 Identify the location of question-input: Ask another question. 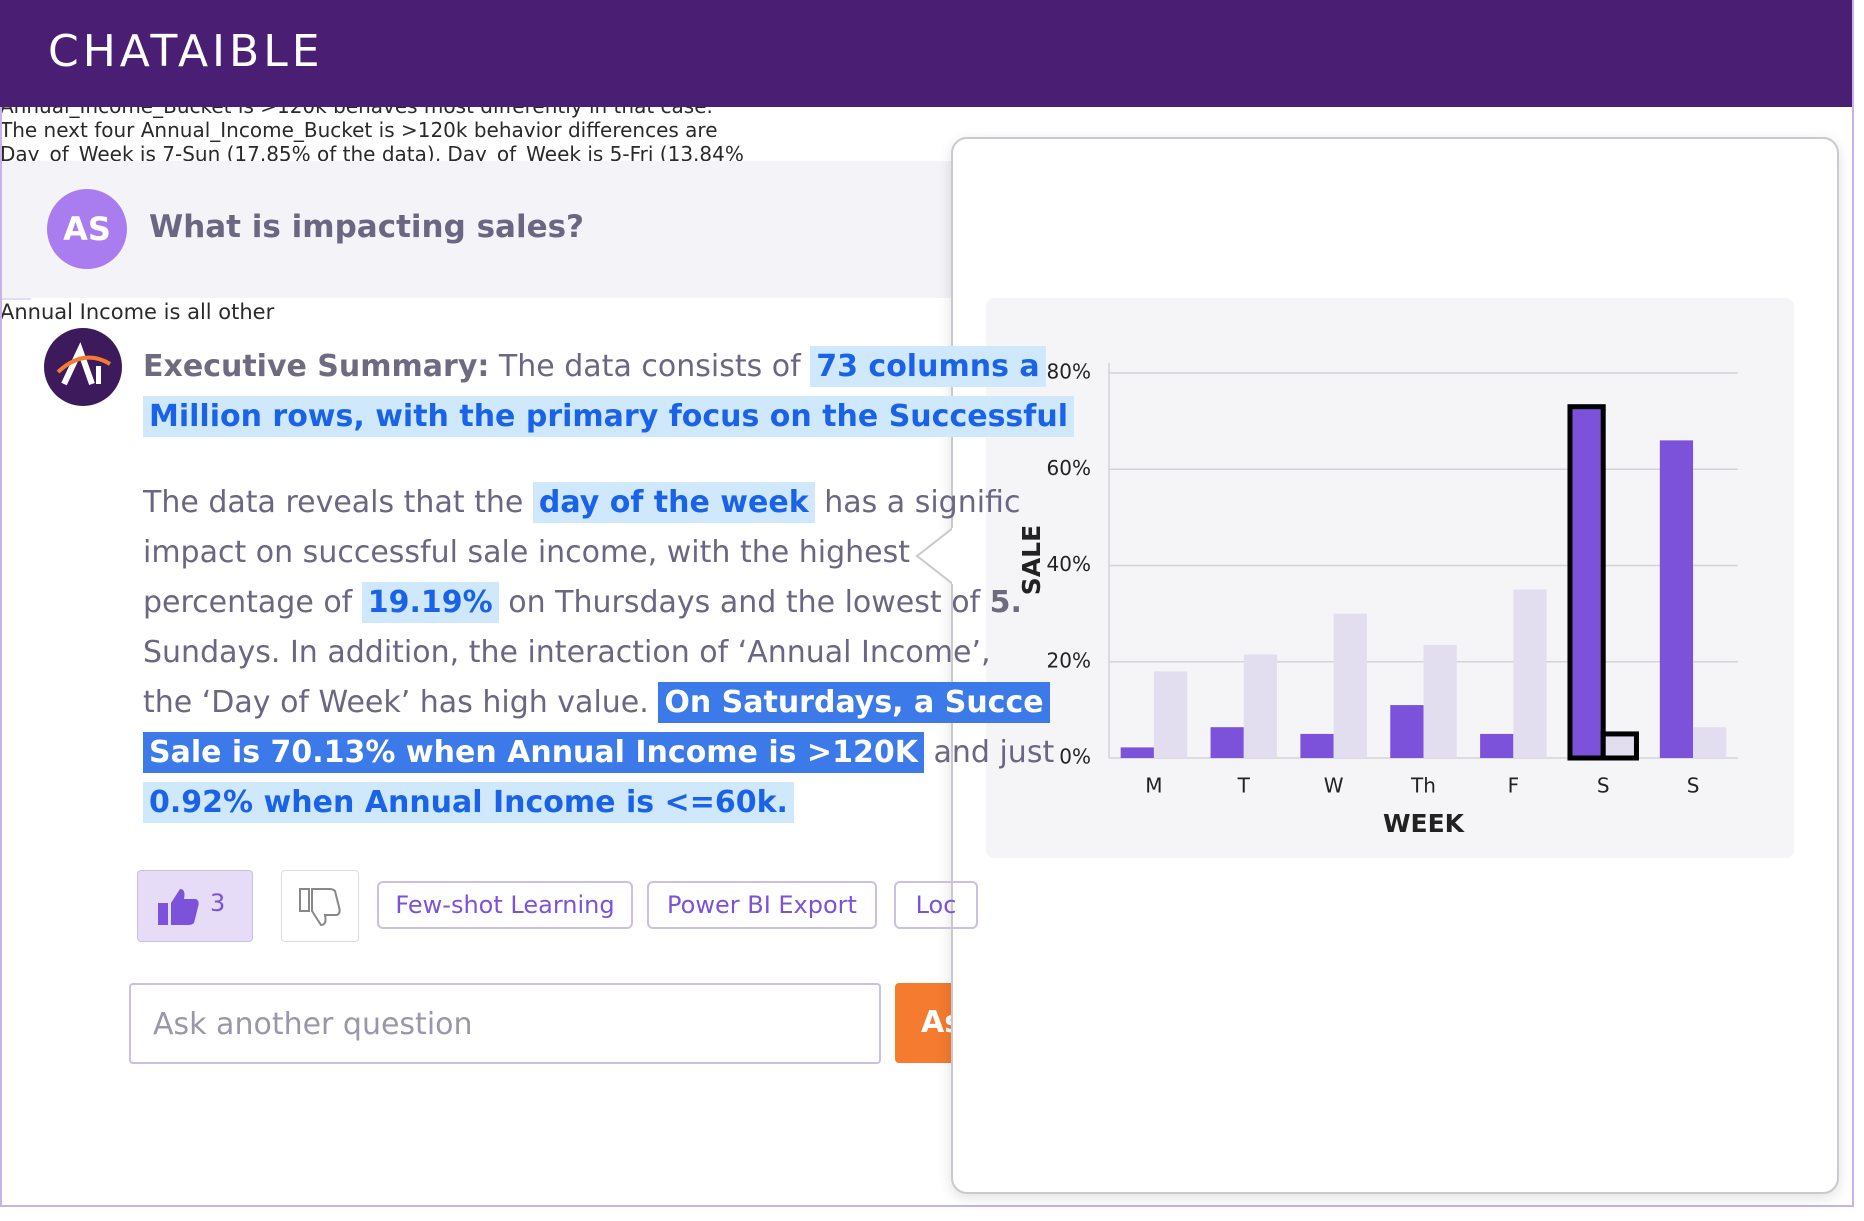
(505, 1023).